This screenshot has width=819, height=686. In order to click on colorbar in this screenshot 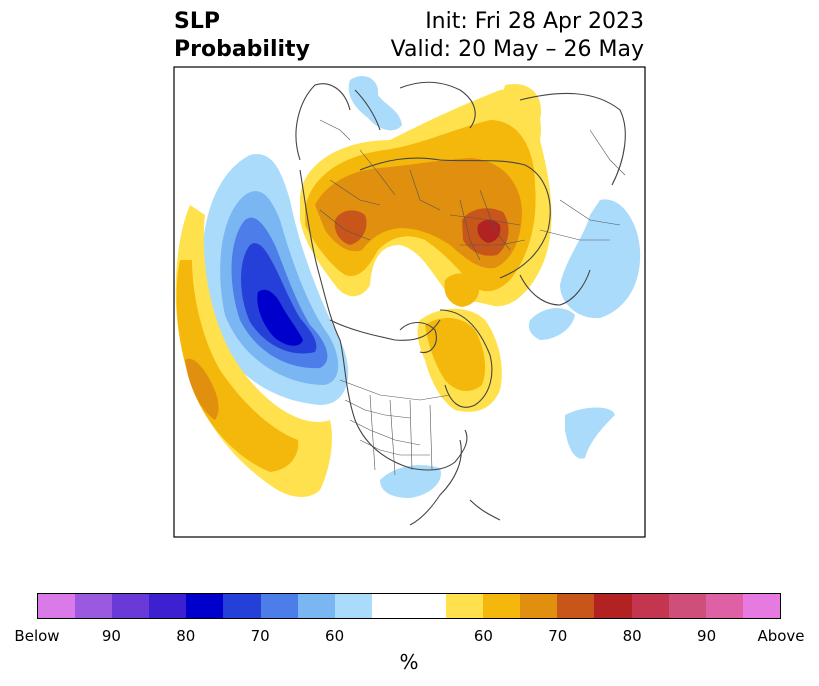, I will do `click(409, 606)`.